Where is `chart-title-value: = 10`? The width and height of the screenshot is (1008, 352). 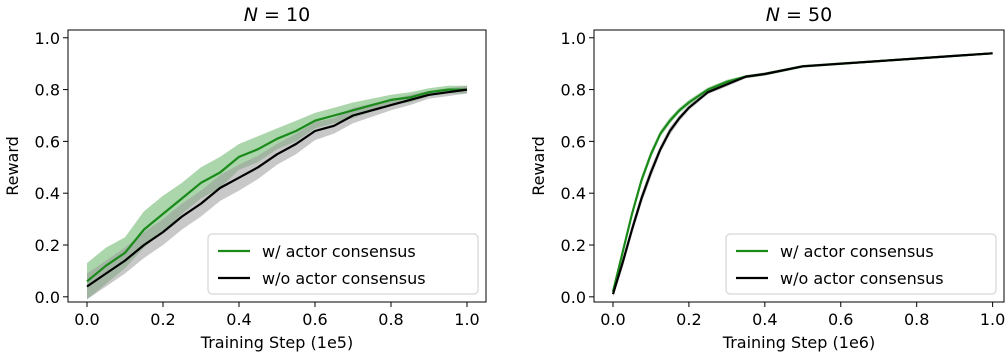
chart-title-value: = 10 is located at coordinates (284, 15).